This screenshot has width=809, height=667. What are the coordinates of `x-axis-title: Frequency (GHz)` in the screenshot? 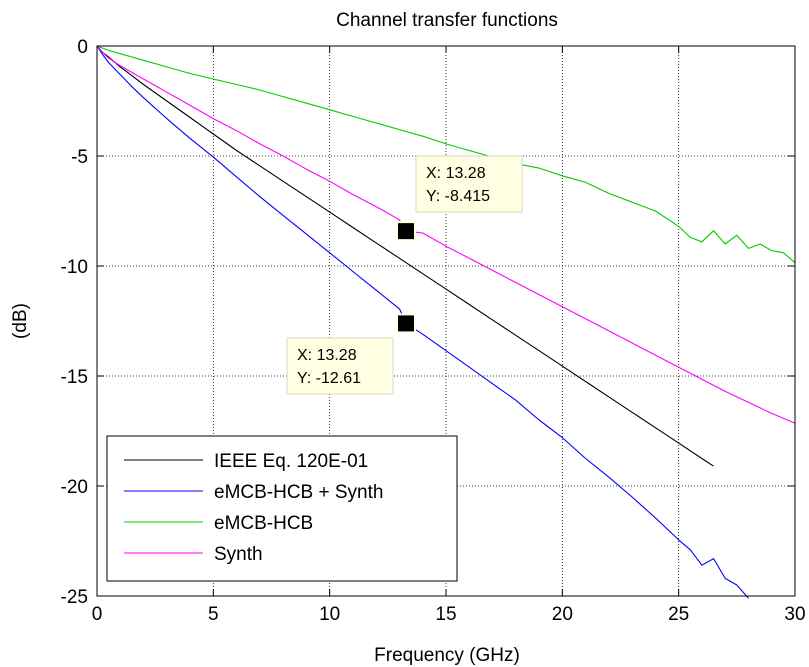 It's located at (447, 655).